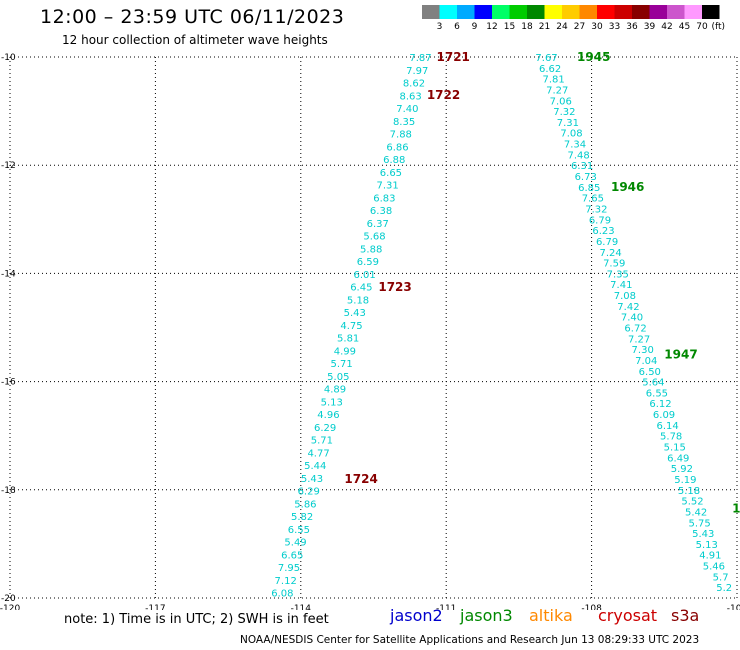 The height and width of the screenshot is (650, 740). Describe the element at coordinates (8, 274) in the screenshot. I see `lat-tick-label: -14` at that location.